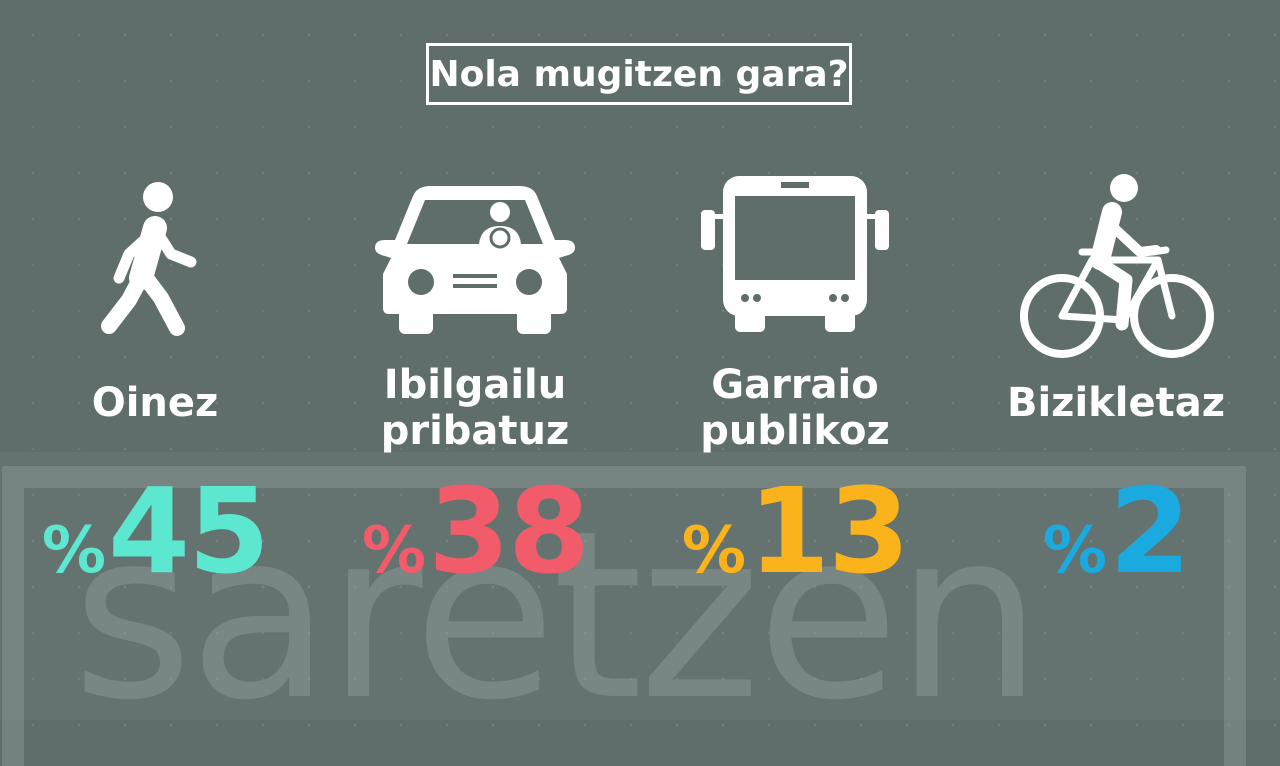 The image size is (1280, 766). I want to click on percent-value: % 38, so click(475, 531).